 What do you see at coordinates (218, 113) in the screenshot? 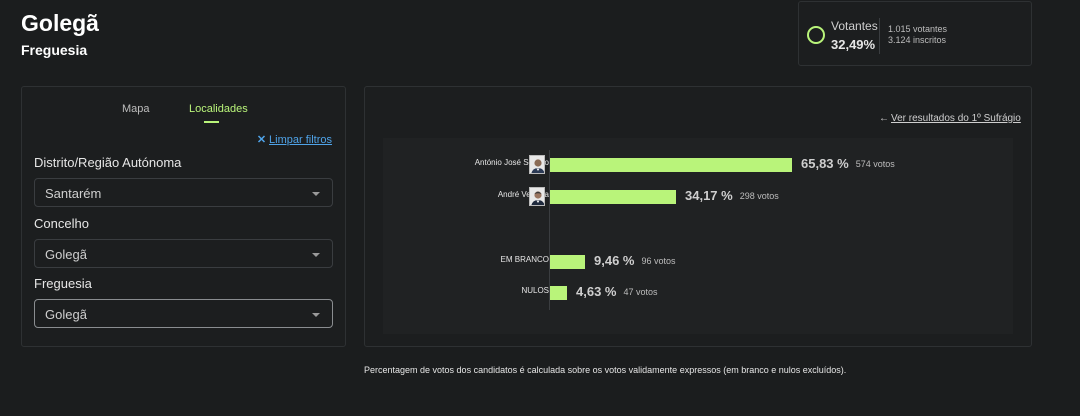
I see `tab-localities: Localidades` at bounding box center [218, 113].